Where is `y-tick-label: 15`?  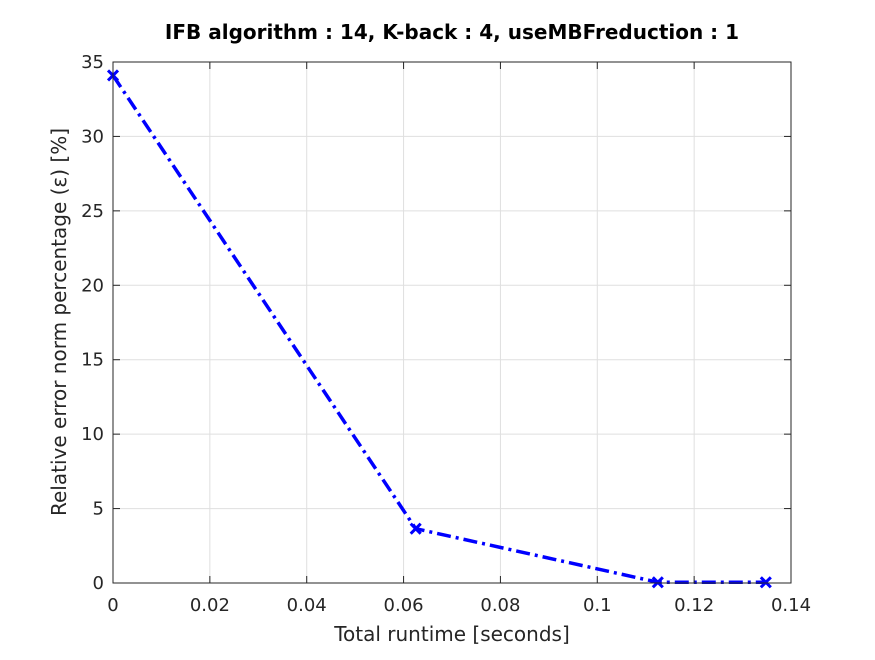 y-tick-label: 15 is located at coordinates (92, 360).